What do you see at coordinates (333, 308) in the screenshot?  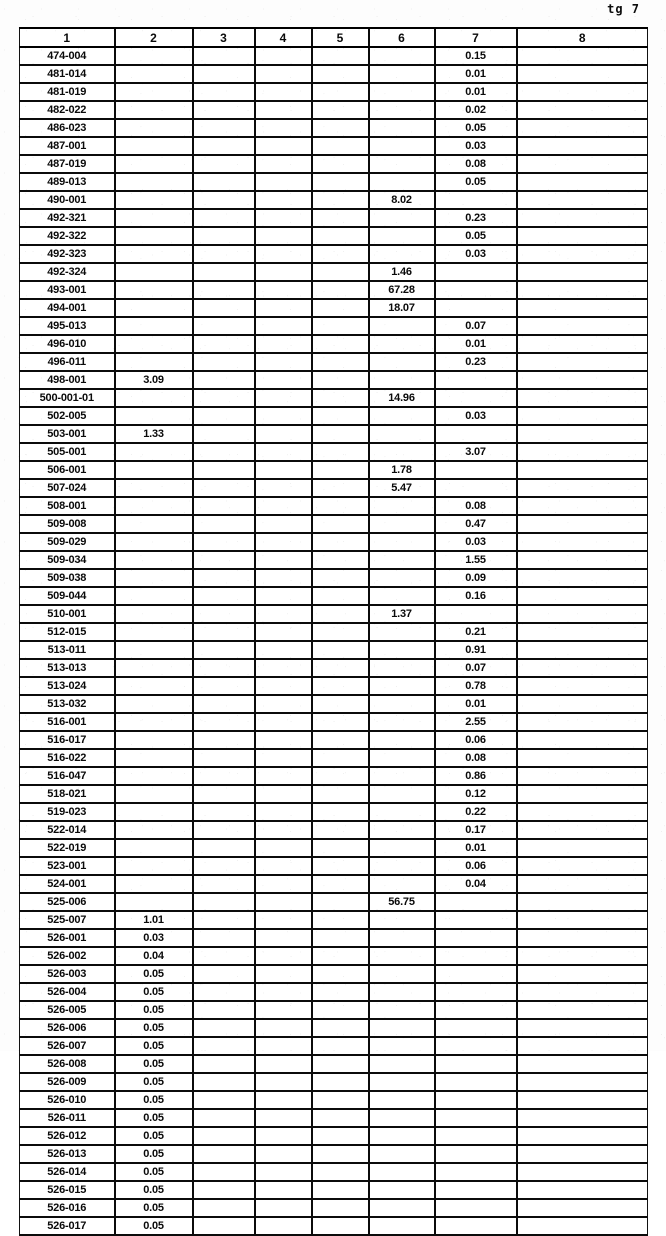 I see `table-row: 494-001 18.07` at bounding box center [333, 308].